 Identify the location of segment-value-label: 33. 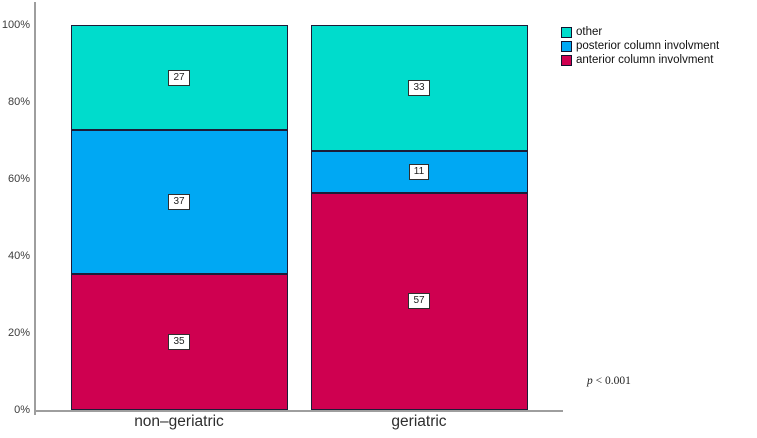
(419, 87).